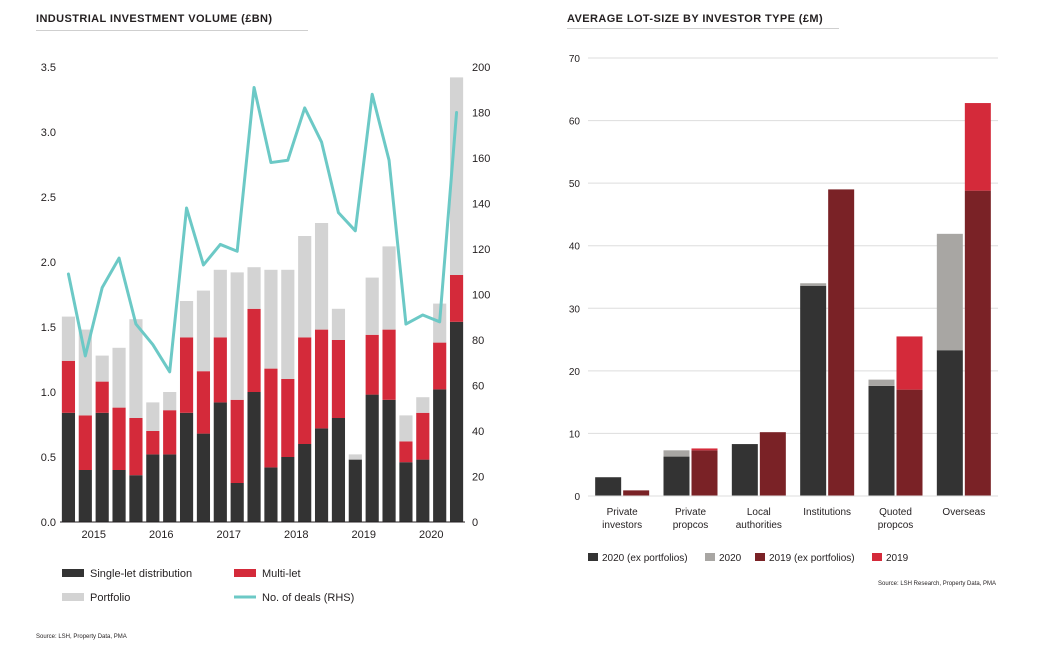  Describe the element at coordinates (478, 478) in the screenshot. I see `y2-tick-label: 20` at that location.